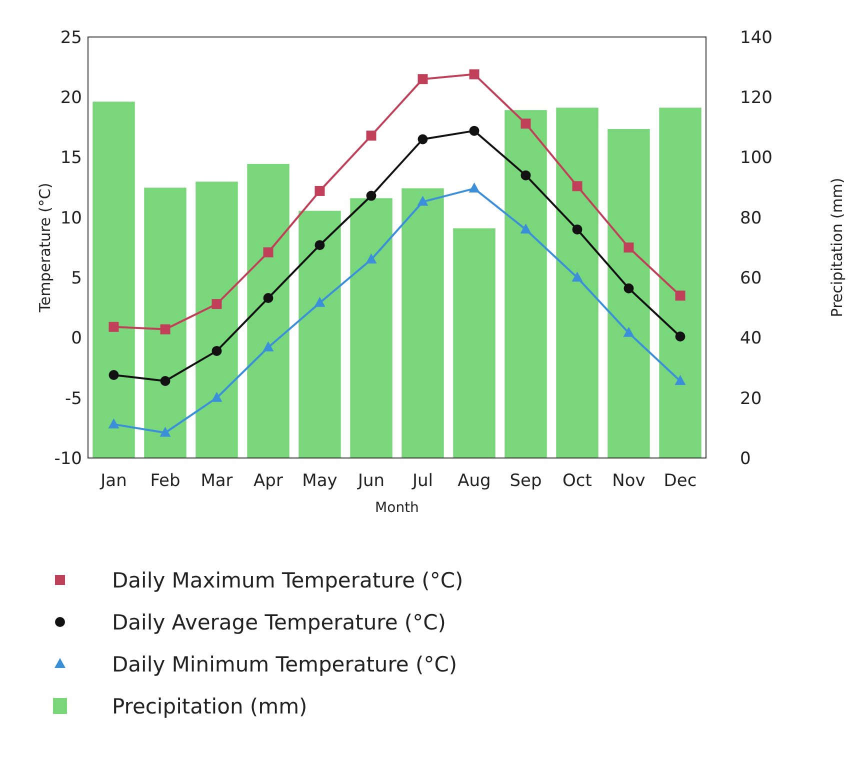 Image resolution: width=859 pixels, height=773 pixels. Describe the element at coordinates (71, 38) in the screenshot. I see `y-tick-label: 25` at that location.